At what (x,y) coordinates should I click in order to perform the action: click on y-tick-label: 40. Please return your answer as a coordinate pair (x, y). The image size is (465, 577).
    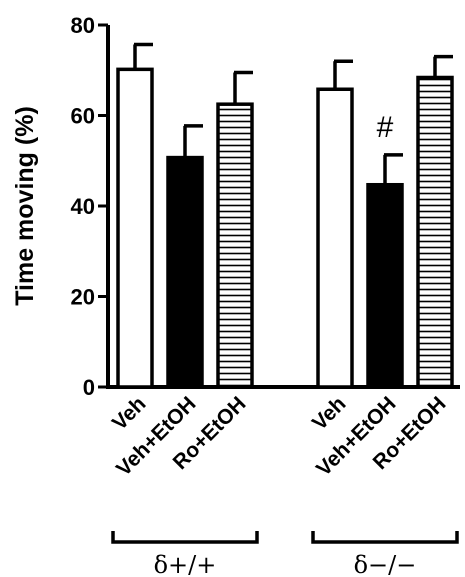
    Looking at the image, I should click on (83, 206).